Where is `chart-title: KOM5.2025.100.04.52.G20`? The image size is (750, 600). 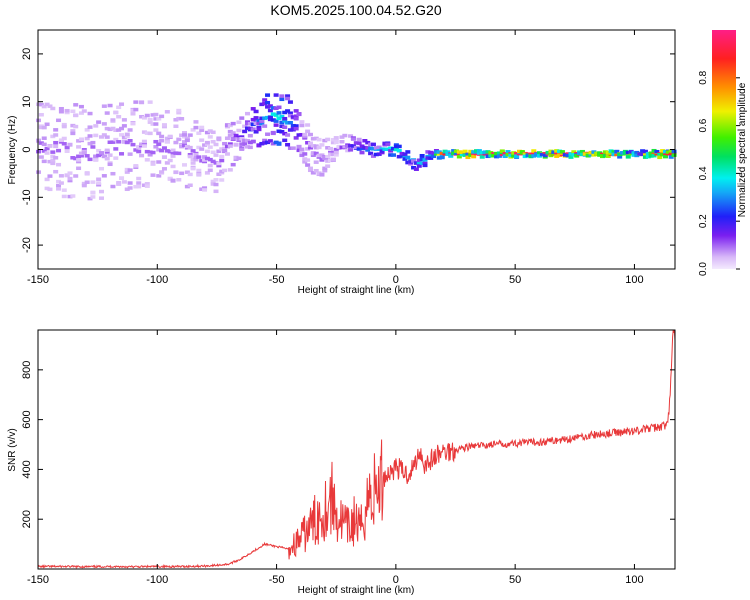
chart-title: KOM5.2025.100.04.52.G20 is located at coordinates (355, 10).